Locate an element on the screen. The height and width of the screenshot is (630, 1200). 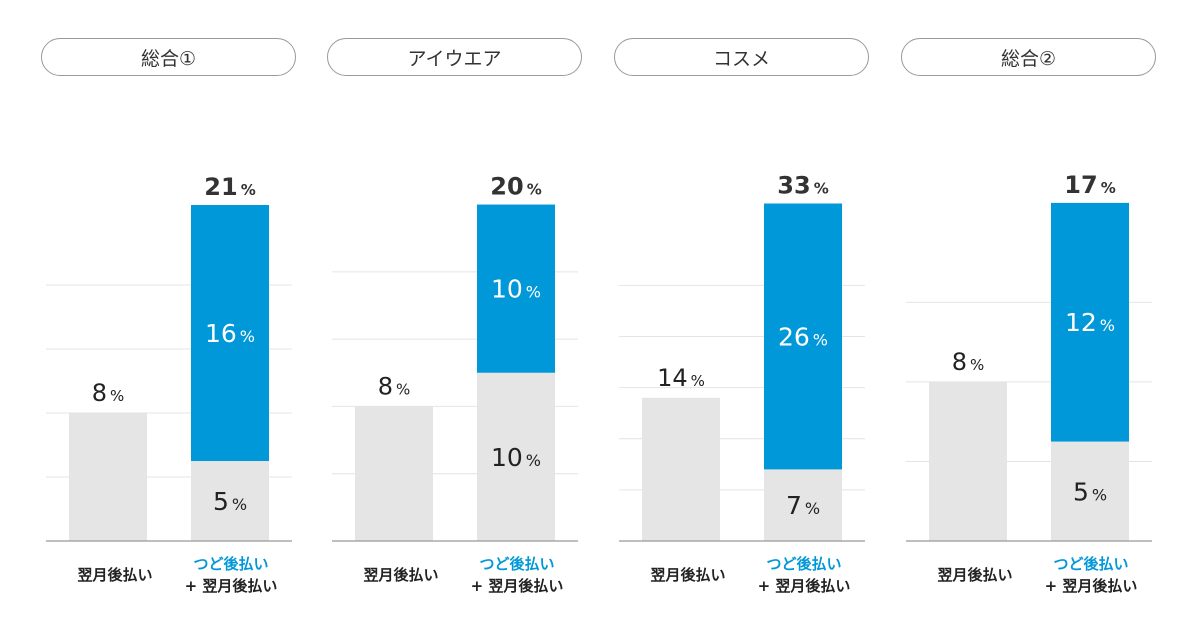
value-label-total: 21% is located at coordinates (229, 187).